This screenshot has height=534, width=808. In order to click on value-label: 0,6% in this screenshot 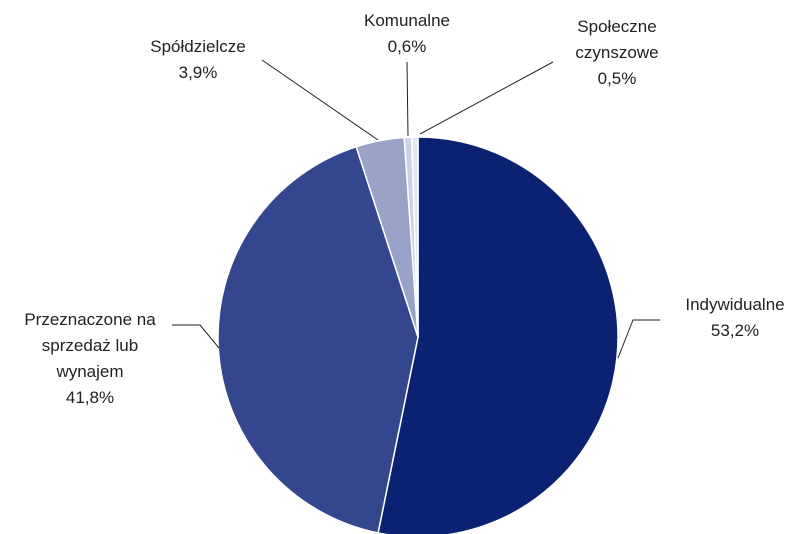, I will do `click(407, 46)`.